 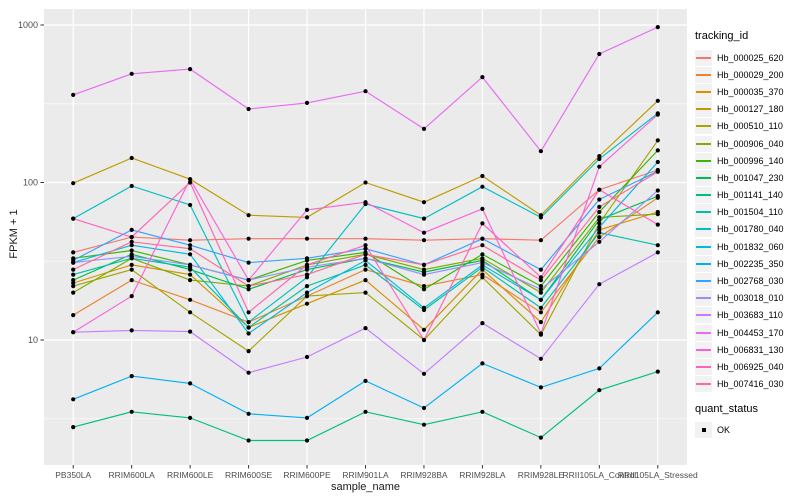 What do you see at coordinates (750, 281) in the screenshot?
I see `legend-item-label: Hb_002768_030` at bounding box center [750, 281].